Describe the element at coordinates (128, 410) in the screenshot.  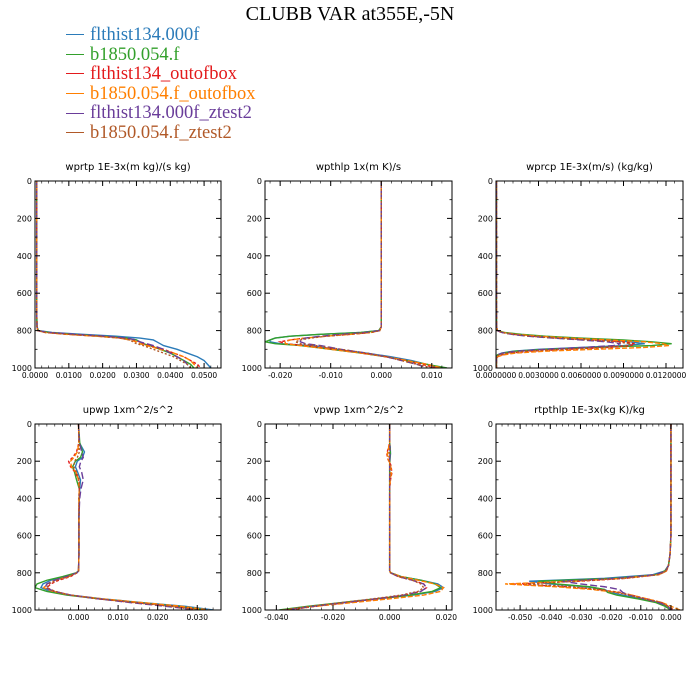
I see `panel-title: upwp 1xm^2/s^2` at that location.